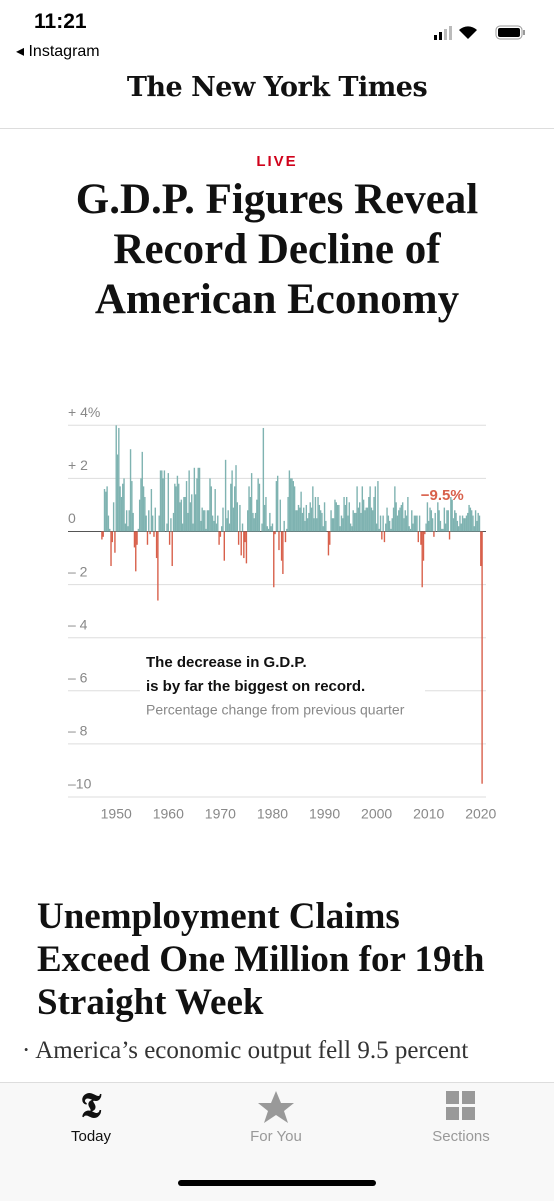 Image resolution: width=554 pixels, height=1201 pixels. Describe the element at coordinates (282, 688) in the screenshot. I see `annotation-box` at that location.